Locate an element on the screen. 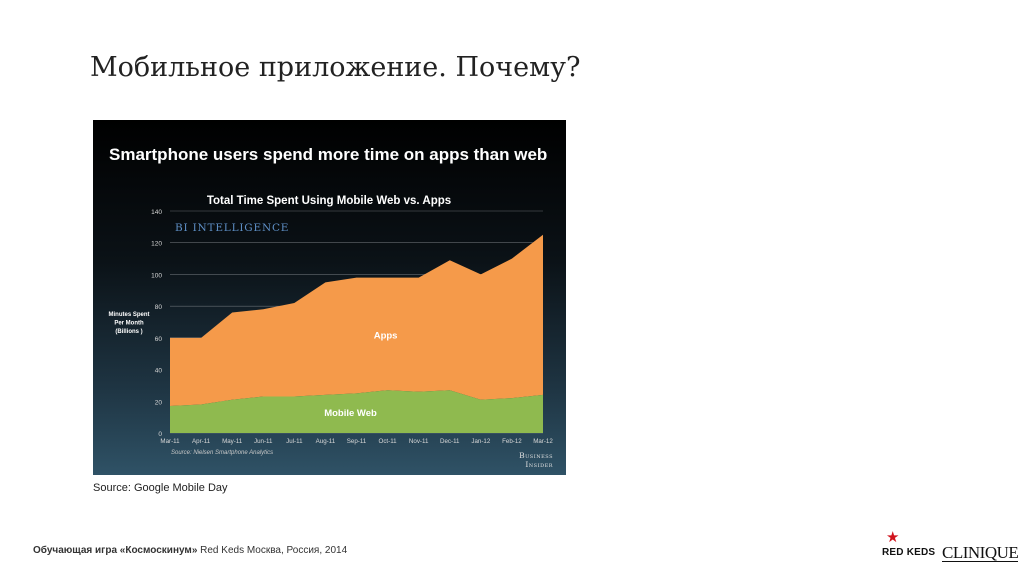 Image resolution: width=1024 pixels, height=576 pixels. x-tick-label: May-11 is located at coordinates (232, 441).